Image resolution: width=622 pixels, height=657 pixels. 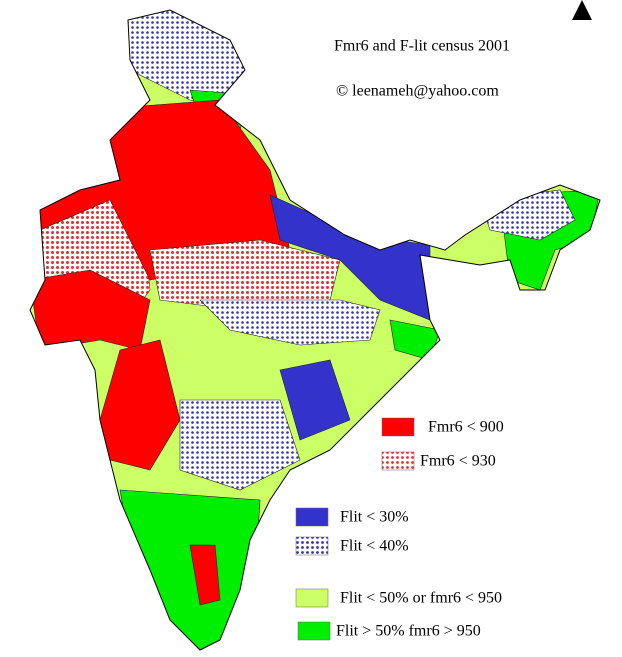 I want to click on legend-label: Fmr6 < 900, so click(x=466, y=427).